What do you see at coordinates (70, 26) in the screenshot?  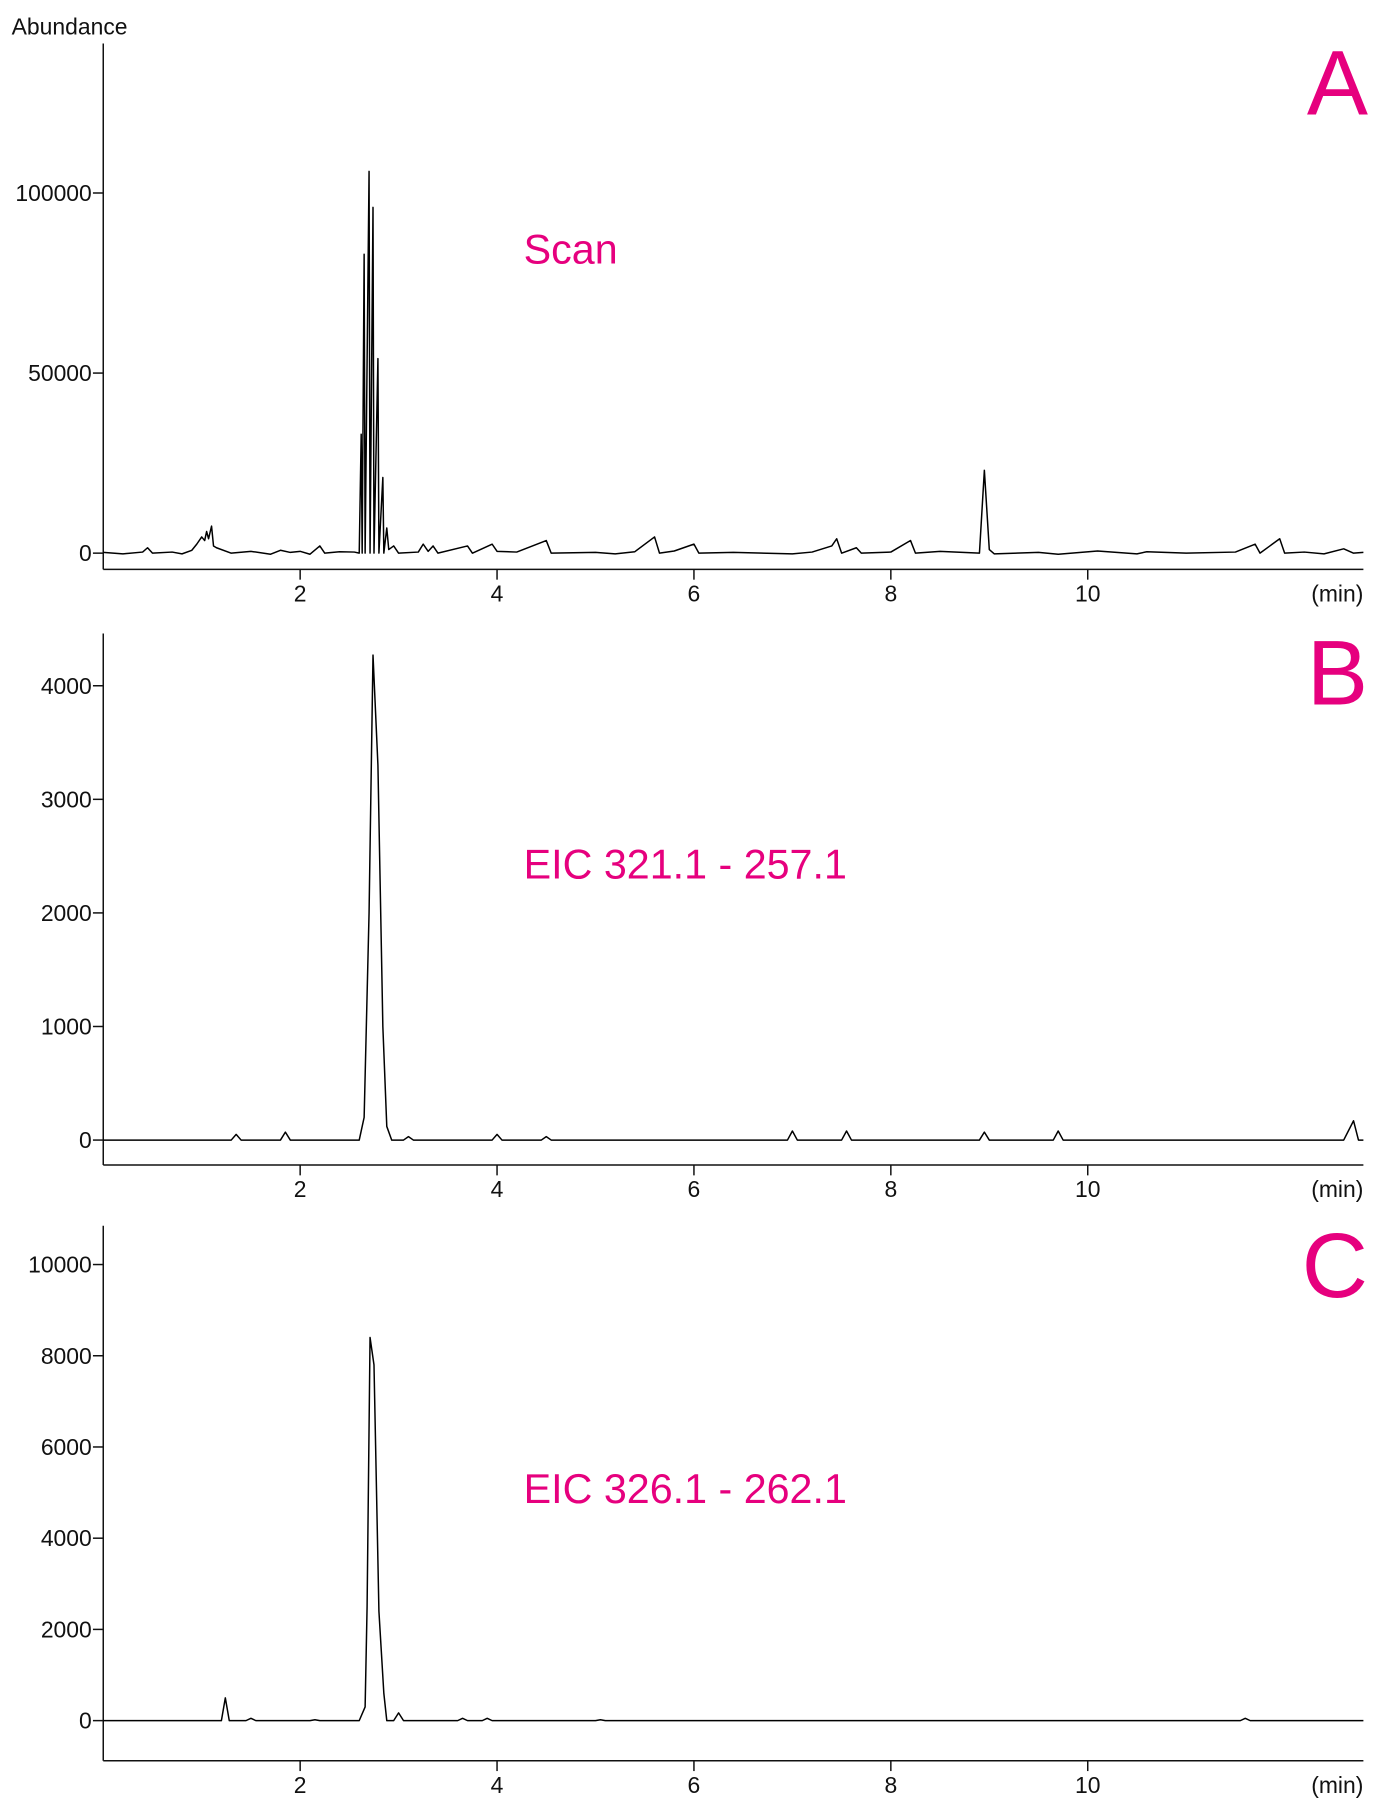 I see `y-axis-label: Abundance` at bounding box center [70, 26].